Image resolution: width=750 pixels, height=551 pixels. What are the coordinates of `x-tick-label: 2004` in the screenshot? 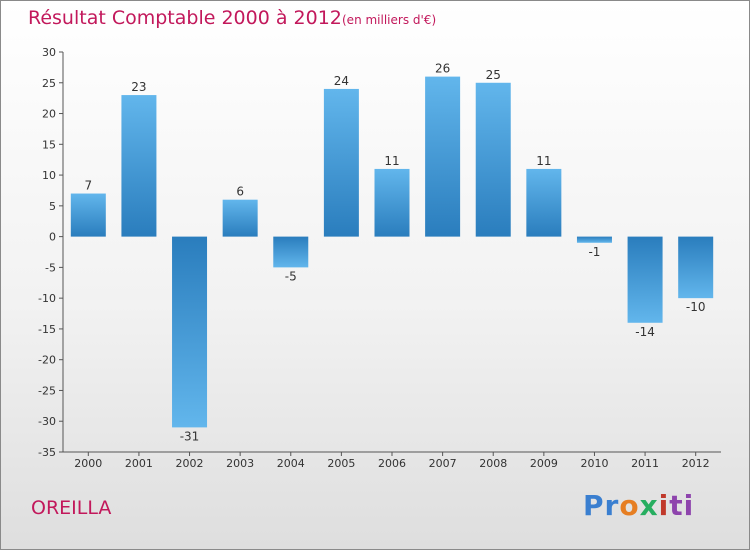 It's located at (291, 463).